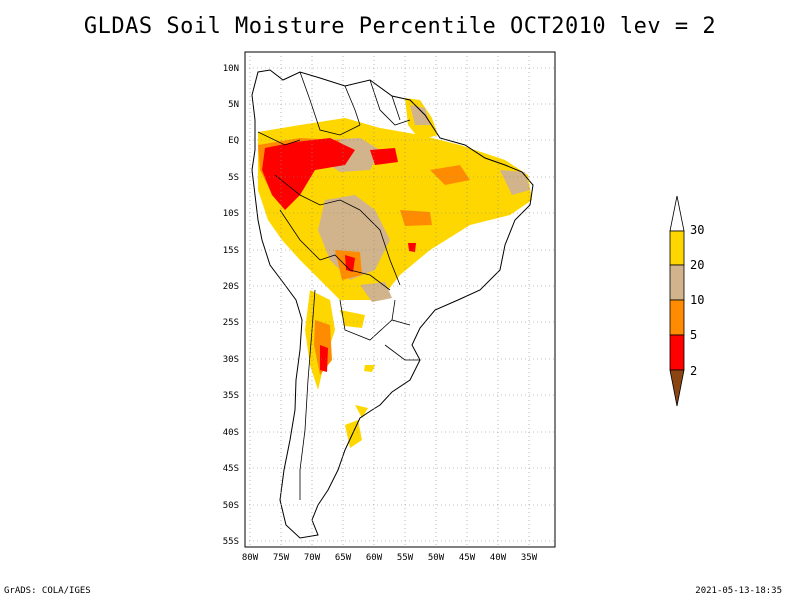 The width and height of the screenshot is (800, 600). Describe the element at coordinates (343, 558) in the screenshot. I see `lon-label: 65W` at that location.